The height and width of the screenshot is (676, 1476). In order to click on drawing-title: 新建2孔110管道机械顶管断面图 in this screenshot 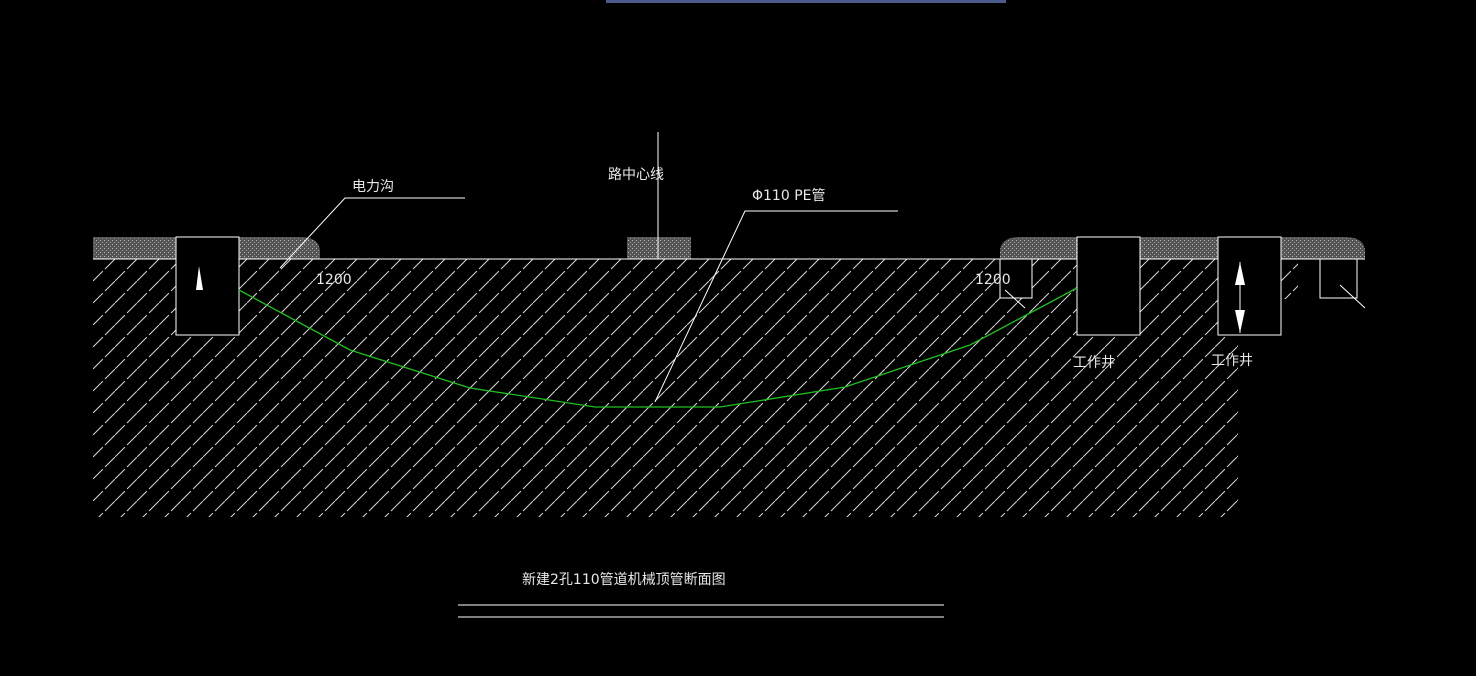, I will do `click(624, 580)`.